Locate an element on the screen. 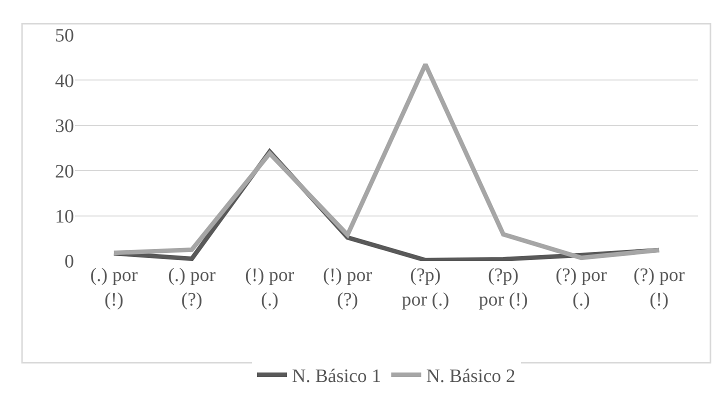  x-tick-label: (.) por (!) is located at coordinates (114, 288).